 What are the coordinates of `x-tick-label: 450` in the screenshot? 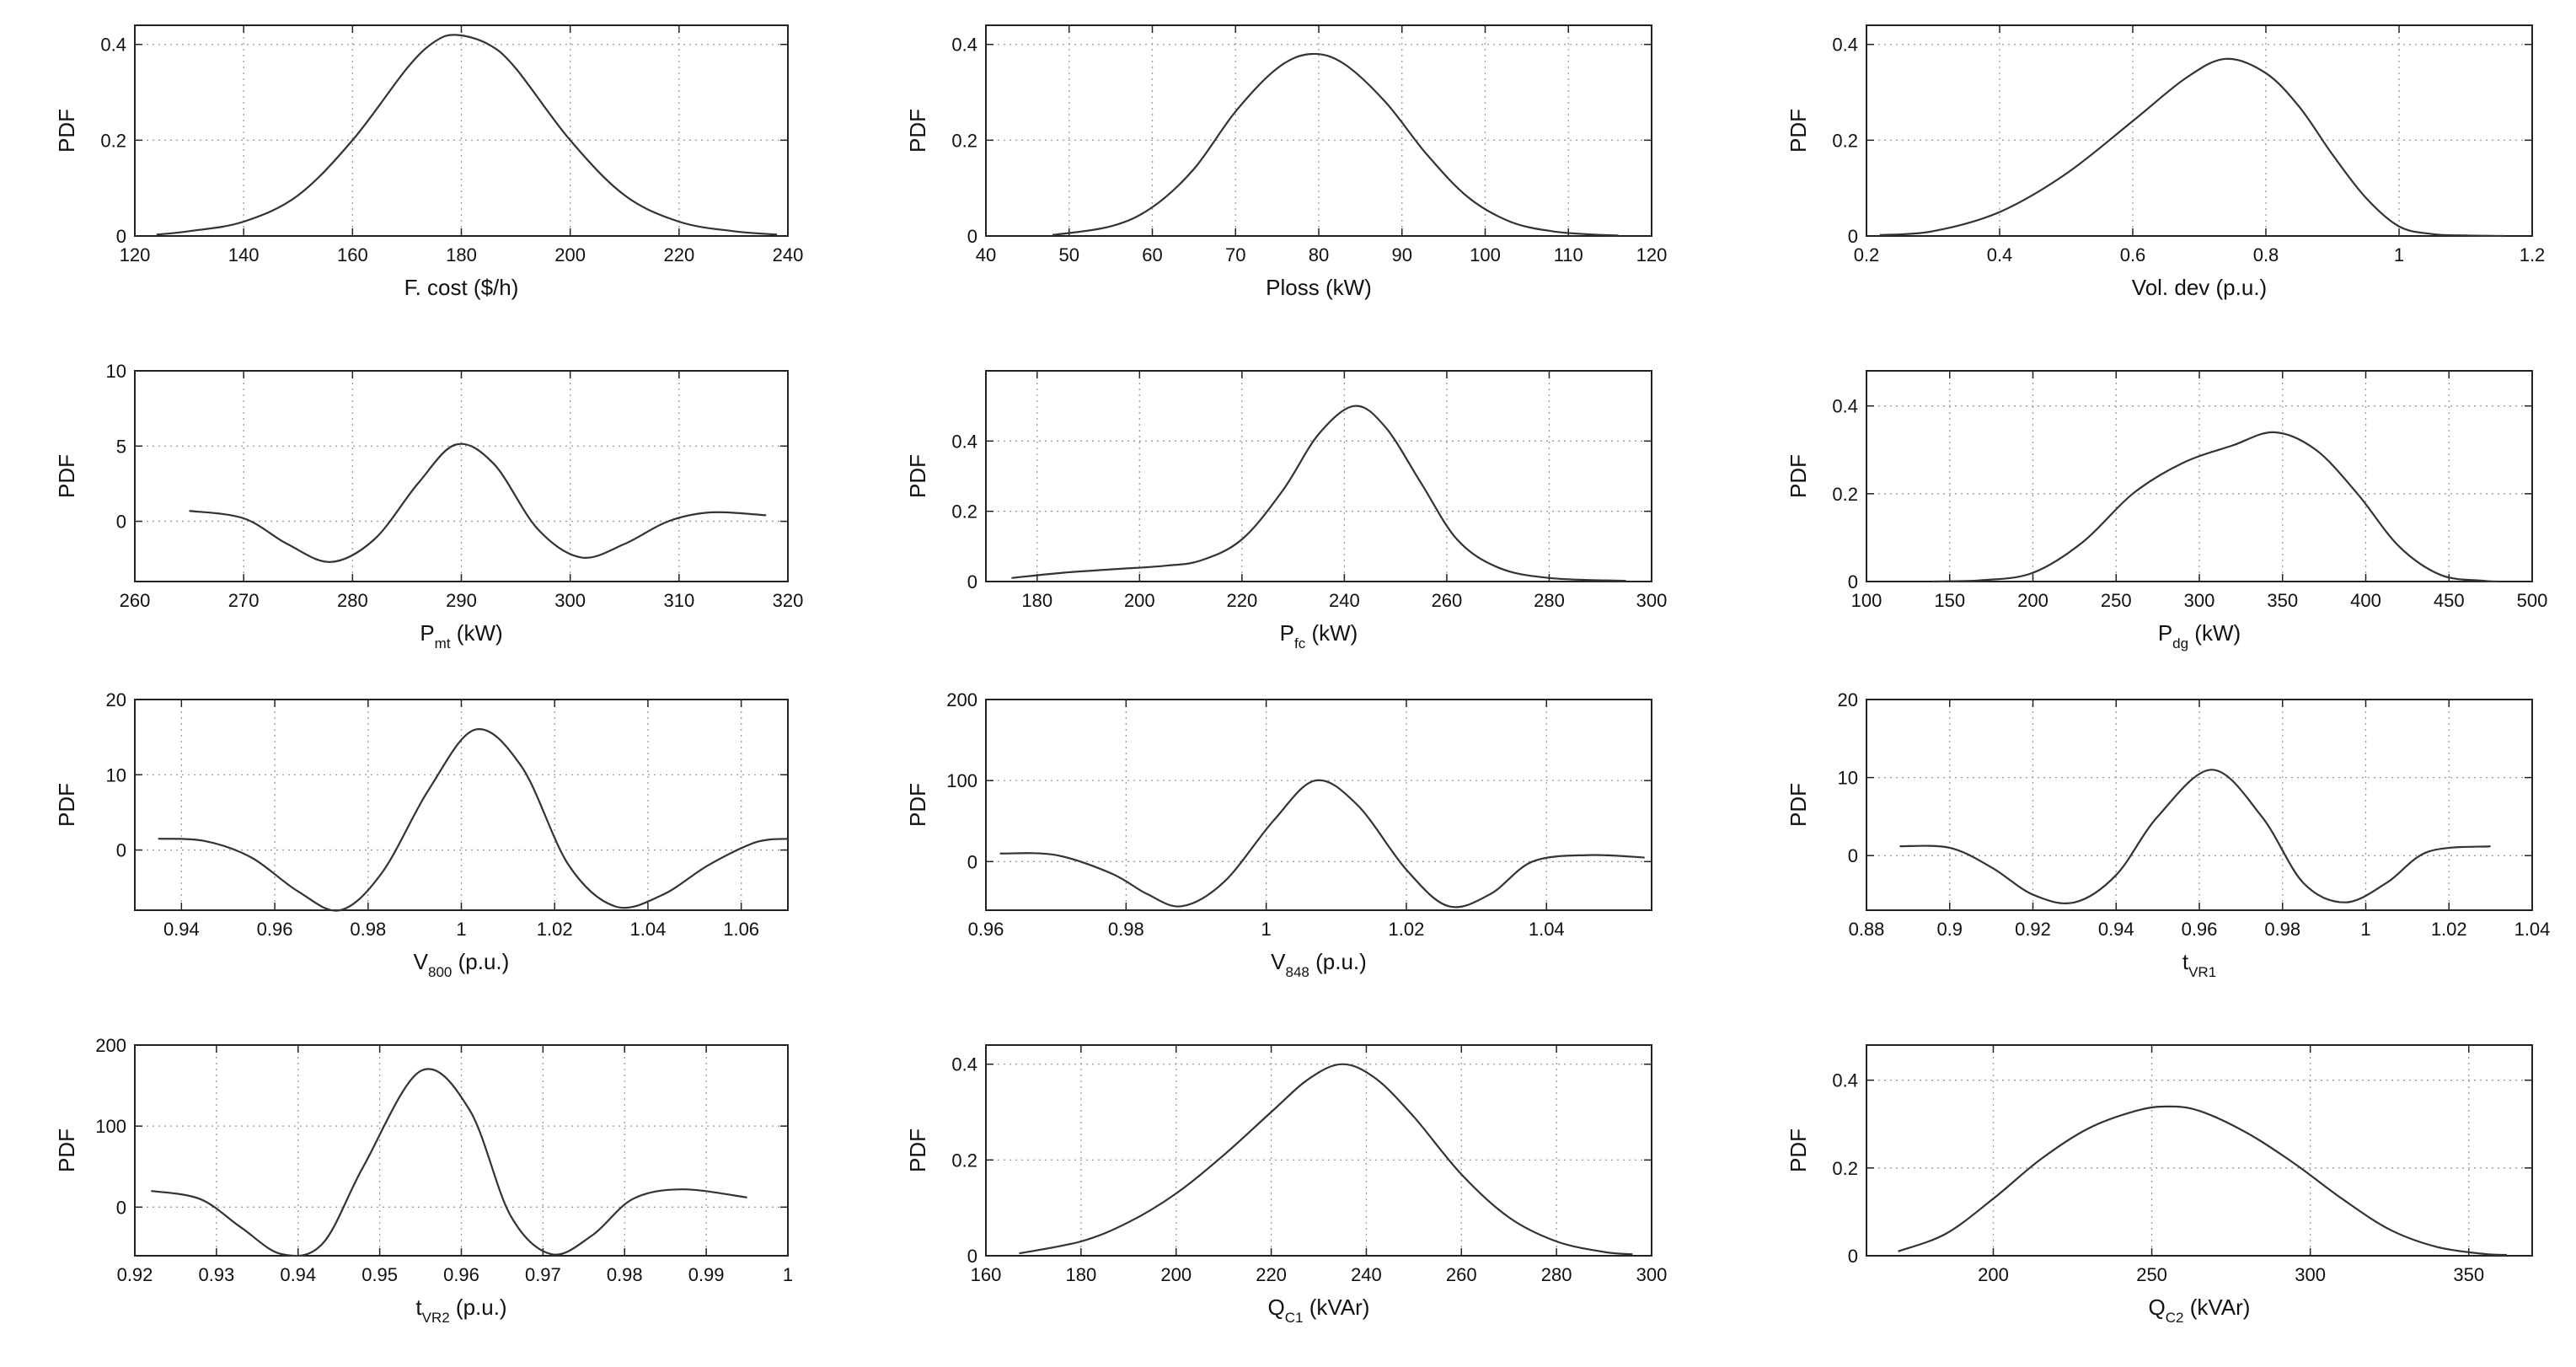 It's located at (2449, 600).